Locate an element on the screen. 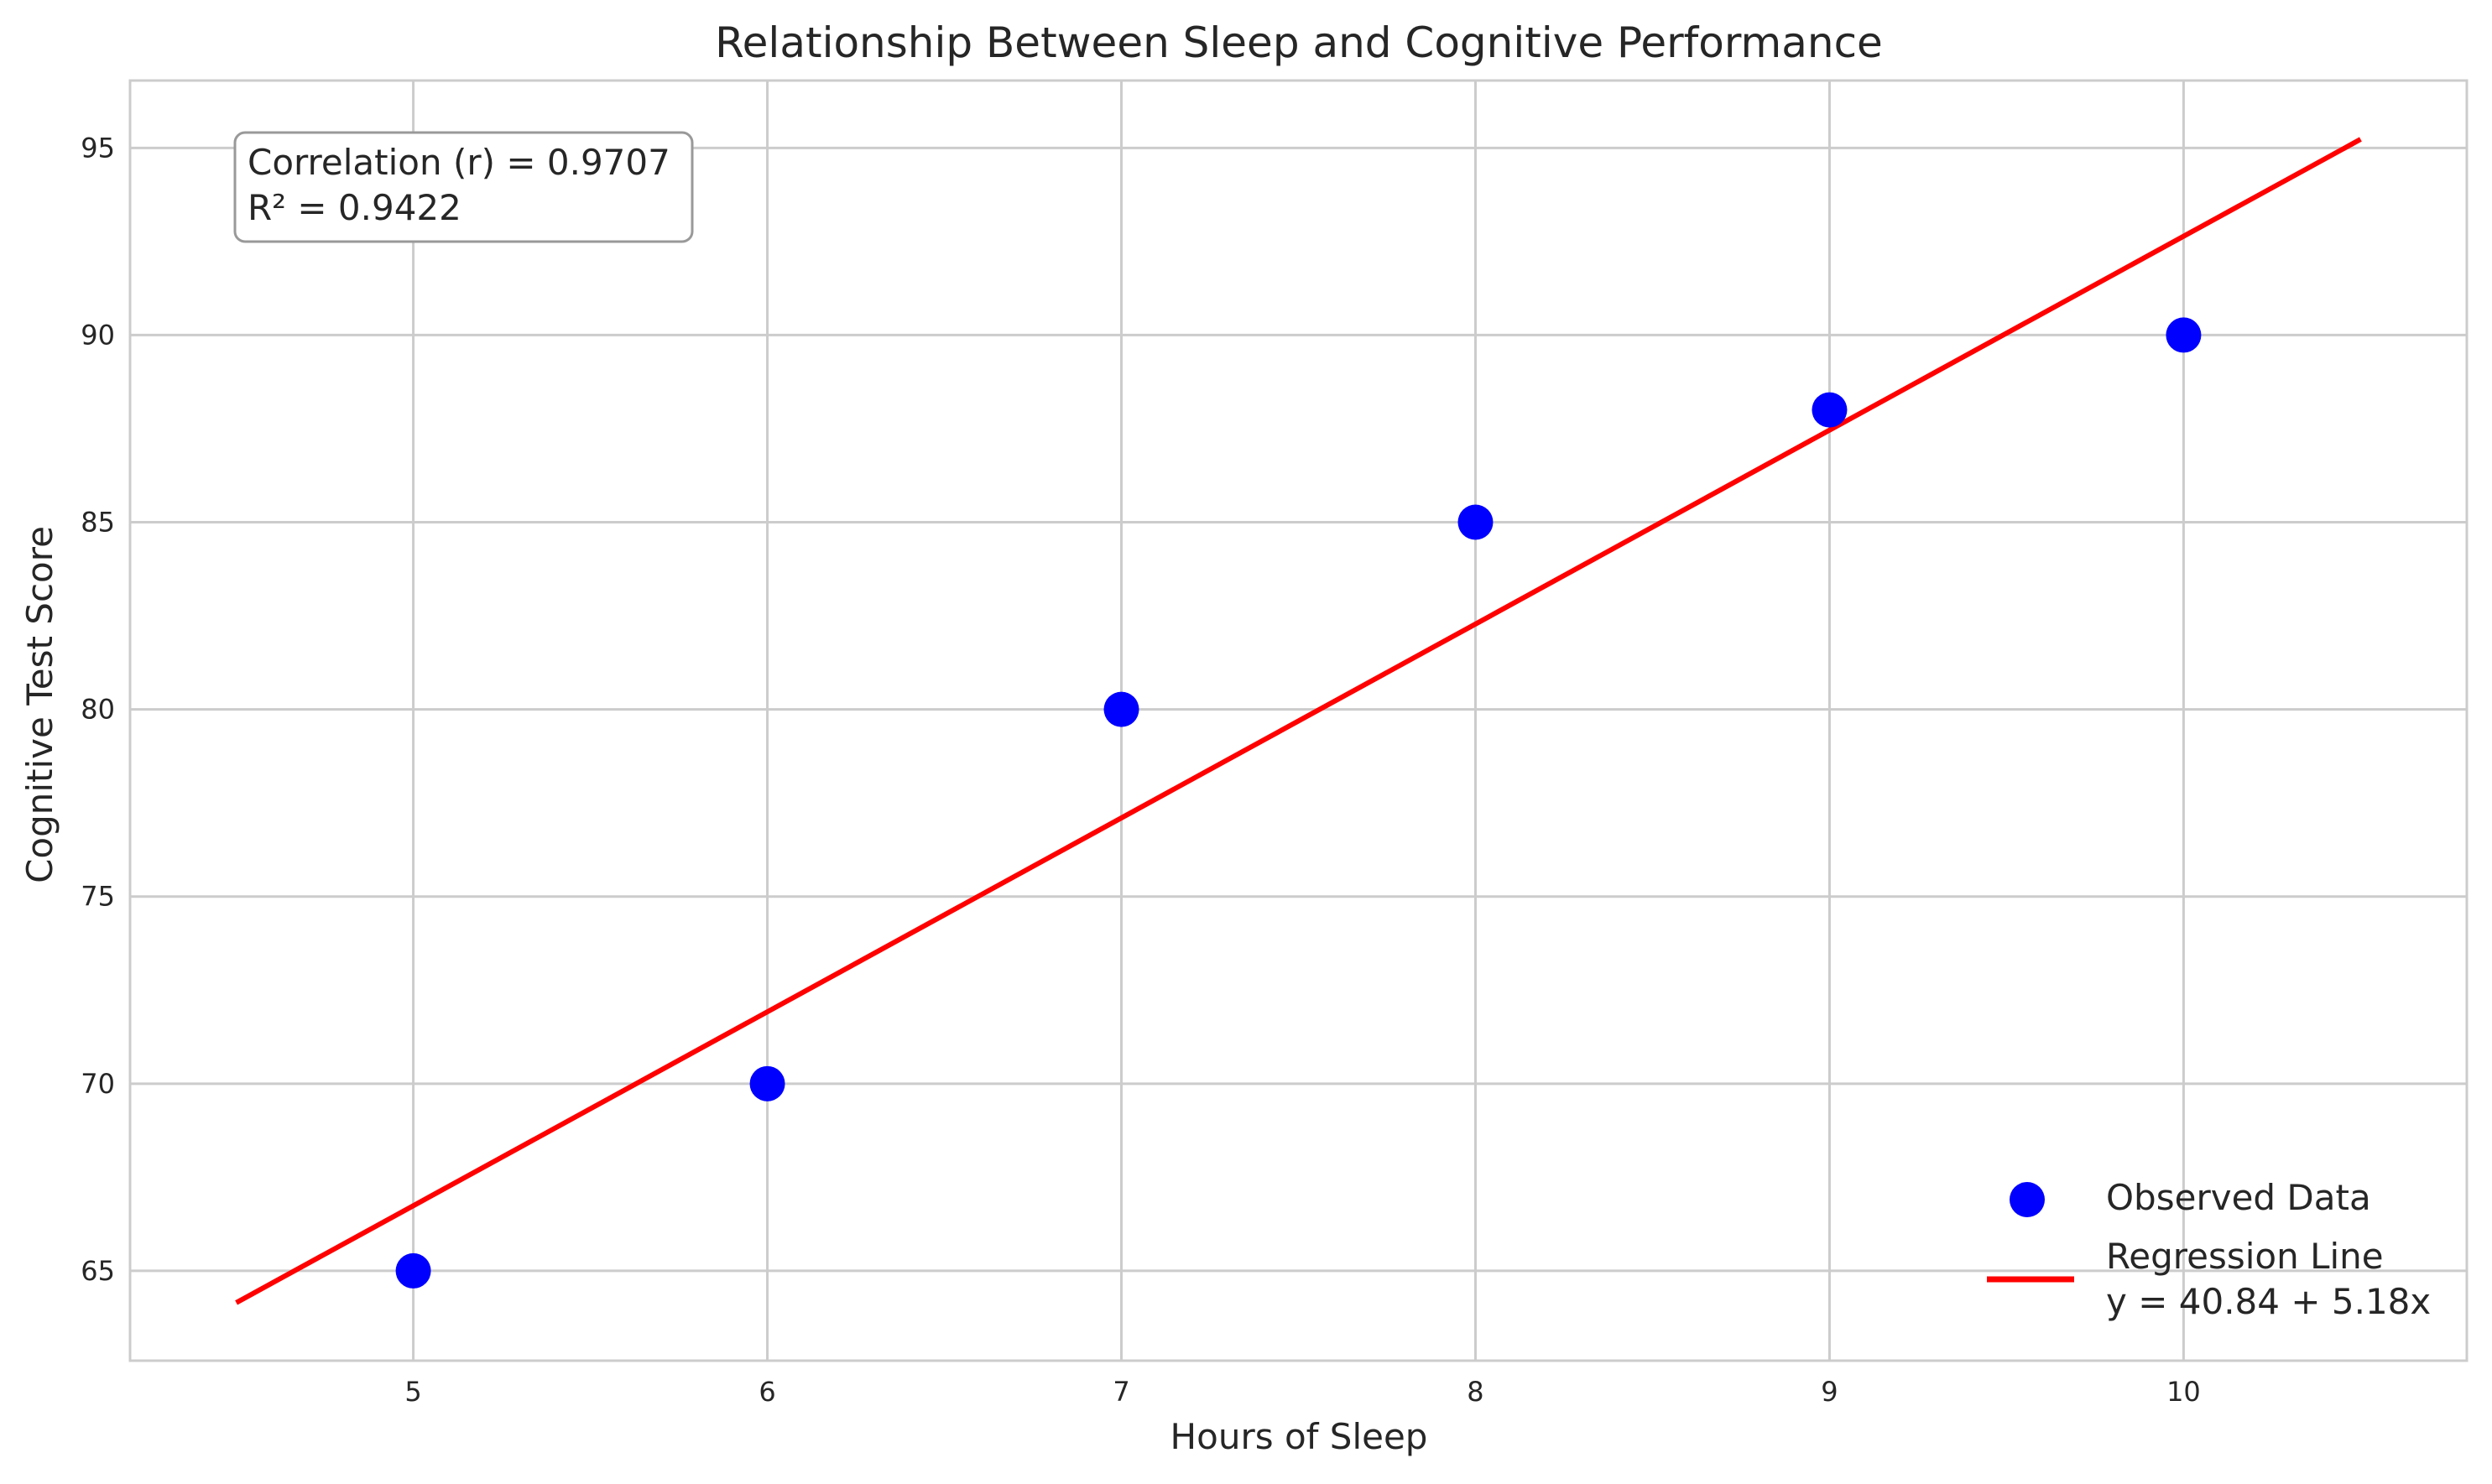  x-tick-label: 10 is located at coordinates (2184, 1392).